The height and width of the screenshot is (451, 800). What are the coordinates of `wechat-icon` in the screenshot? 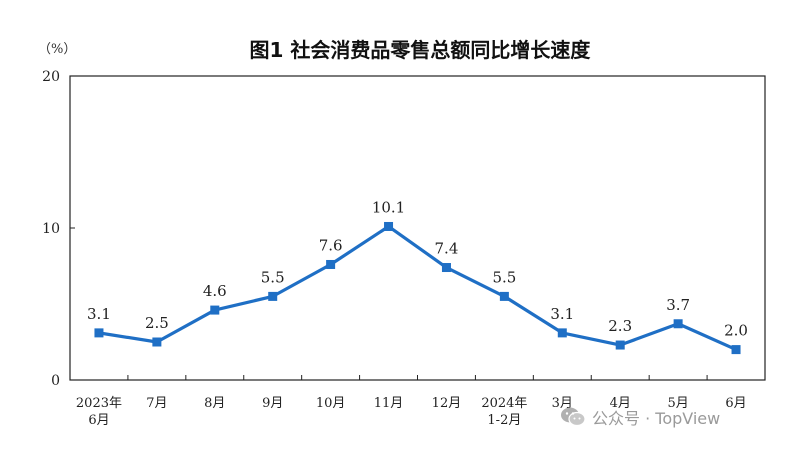 It's located at (573, 417).